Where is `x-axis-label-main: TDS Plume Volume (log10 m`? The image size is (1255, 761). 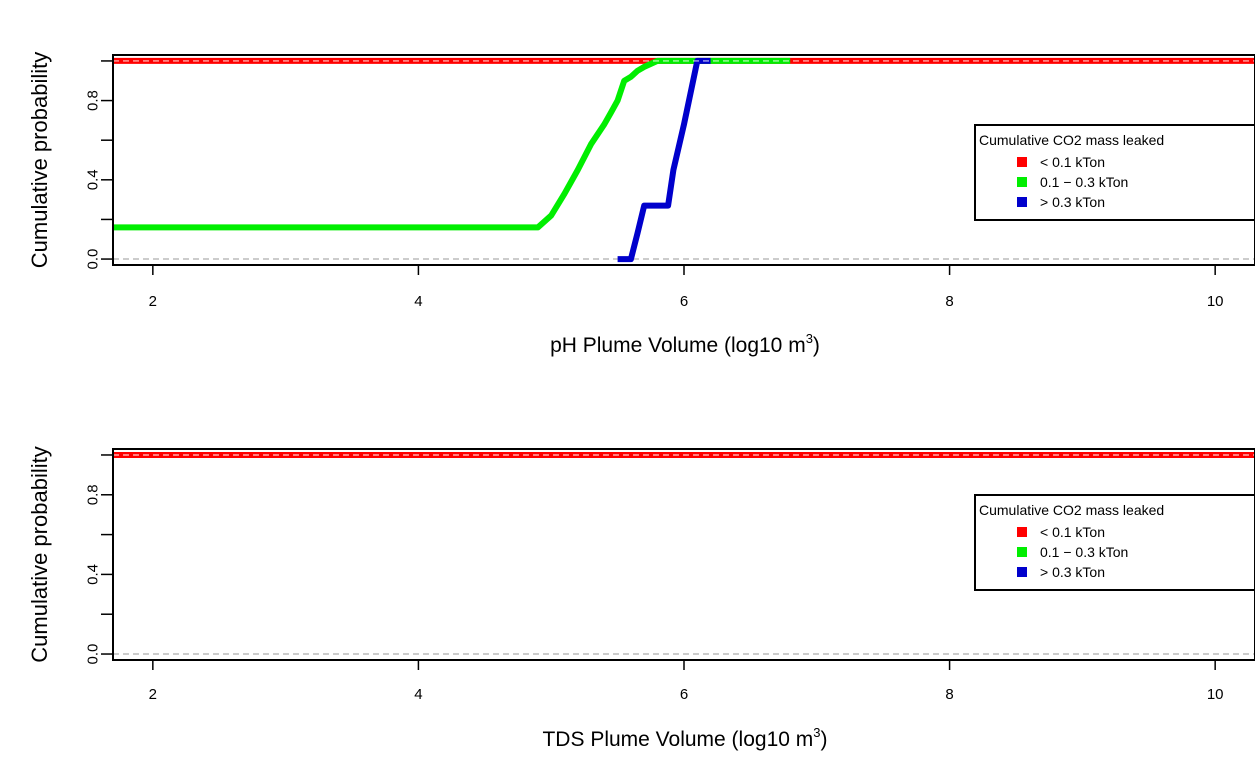
x-axis-label-main: TDS Plume Volume (log10 m is located at coordinates (677, 739).